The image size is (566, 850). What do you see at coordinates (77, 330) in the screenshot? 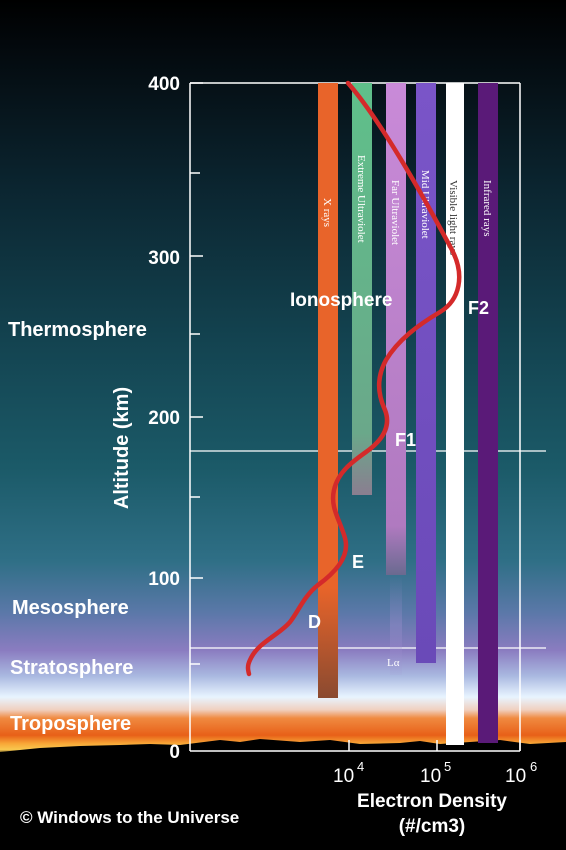
I see `layer-thermosphere: Thermosphere` at bounding box center [77, 330].